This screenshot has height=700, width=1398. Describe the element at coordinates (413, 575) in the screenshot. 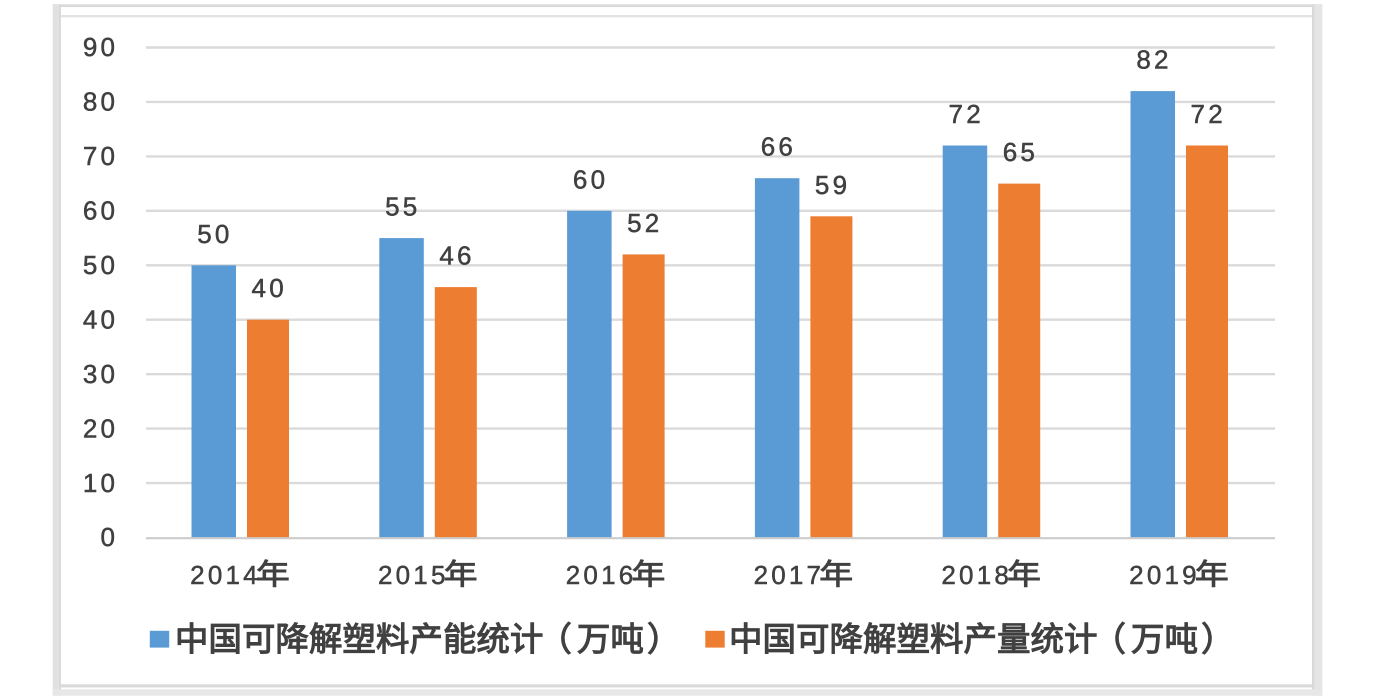

I see `svg-text: 2015` at that location.